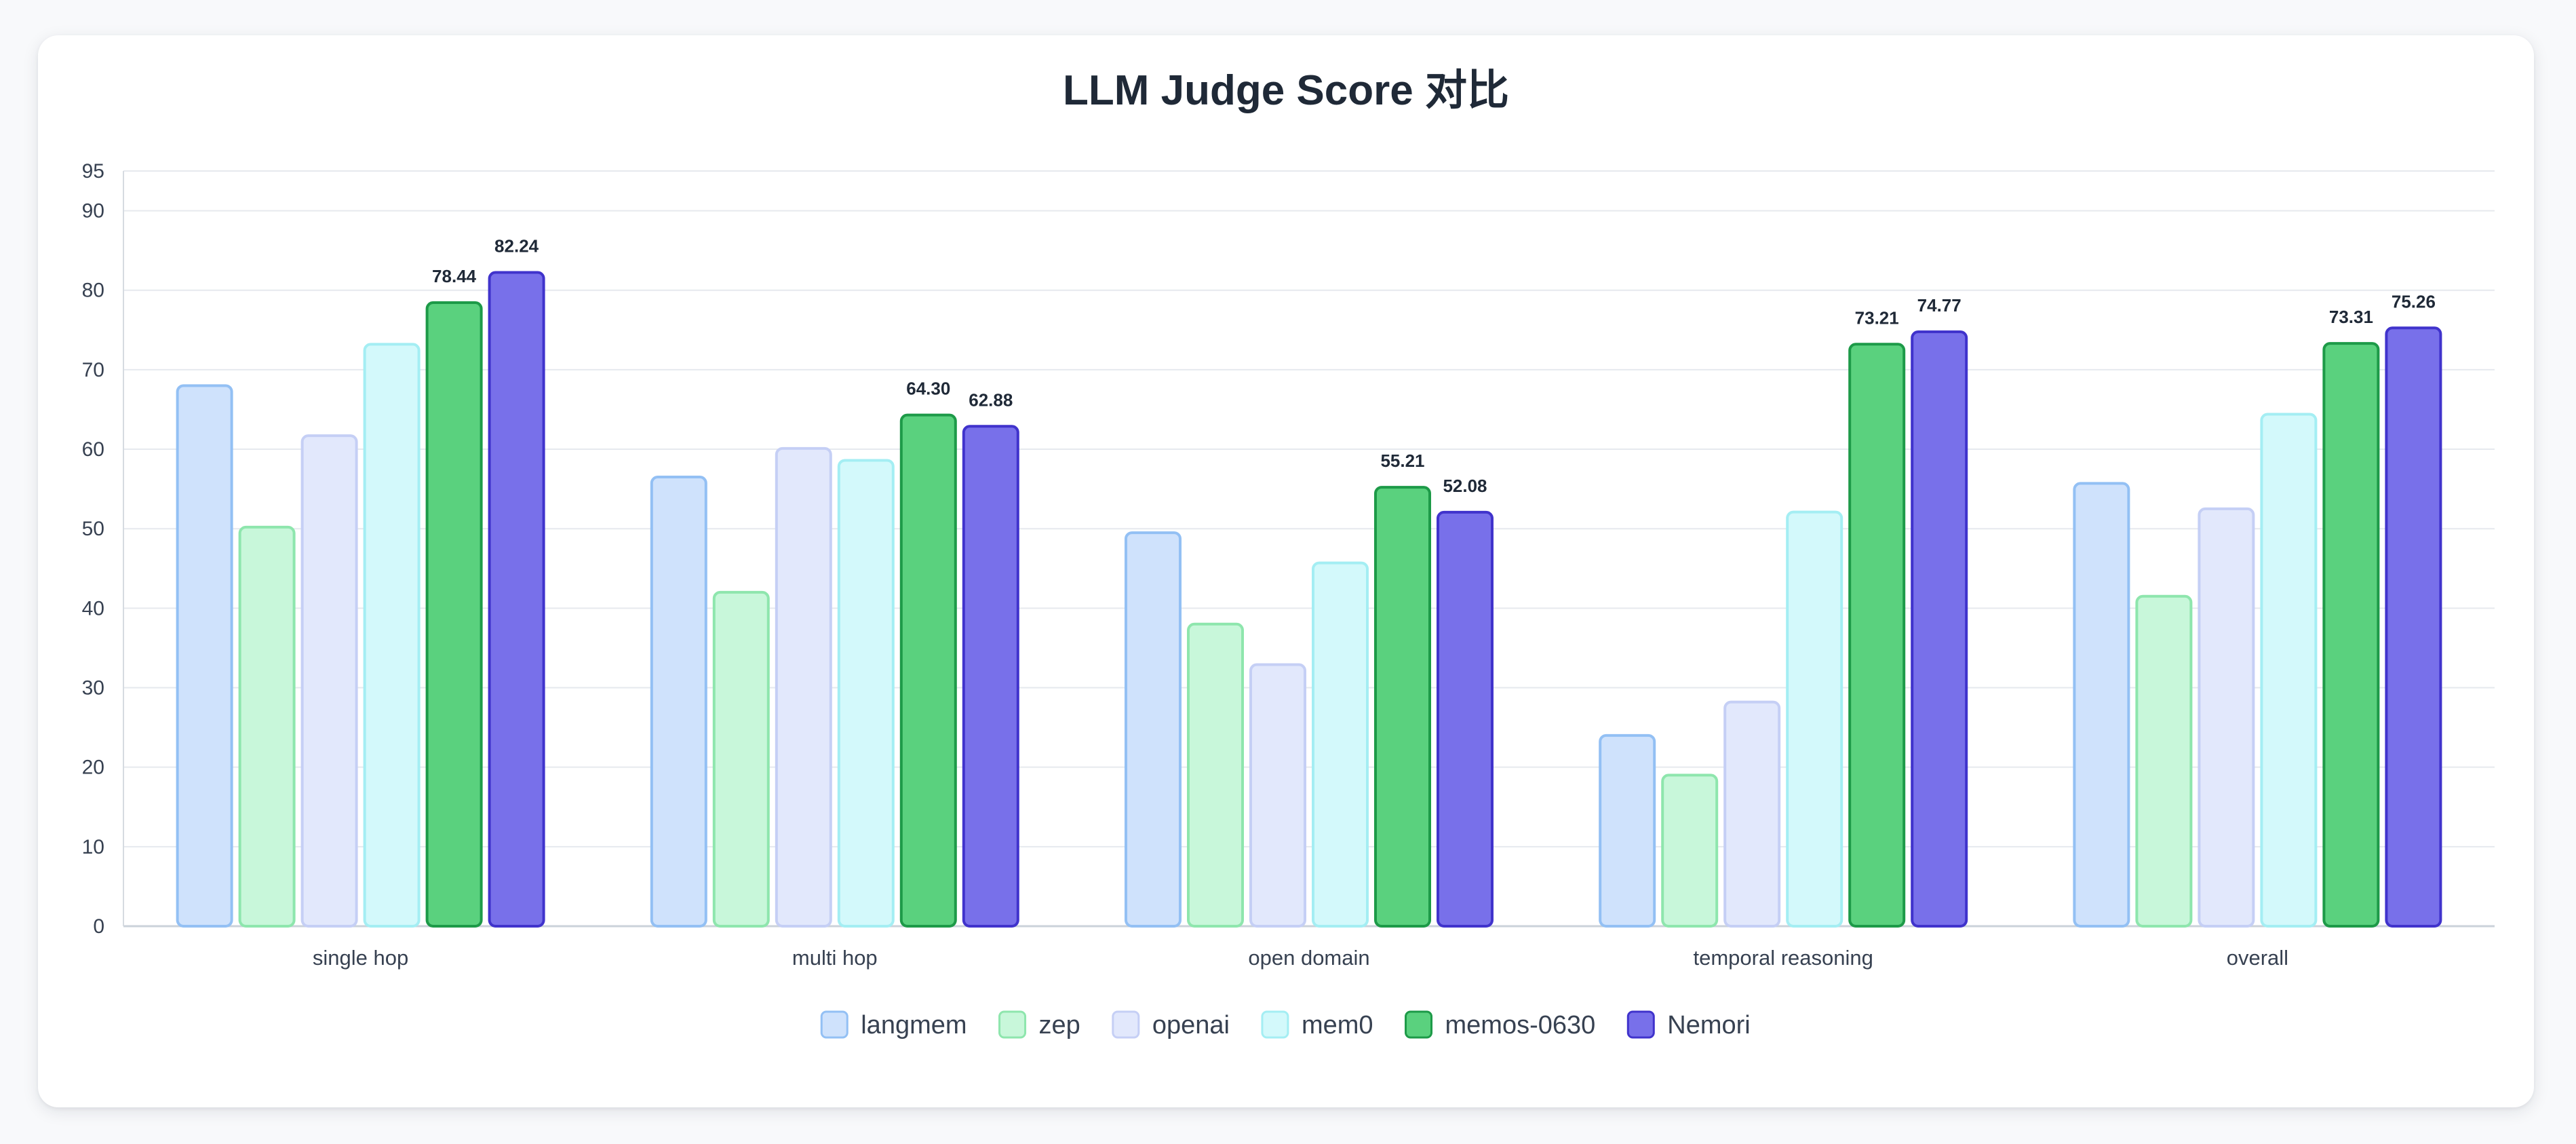 The height and width of the screenshot is (1144, 2576). Describe the element at coordinates (1877, 317) in the screenshot. I see `bar-value-label: 73.21` at that location.